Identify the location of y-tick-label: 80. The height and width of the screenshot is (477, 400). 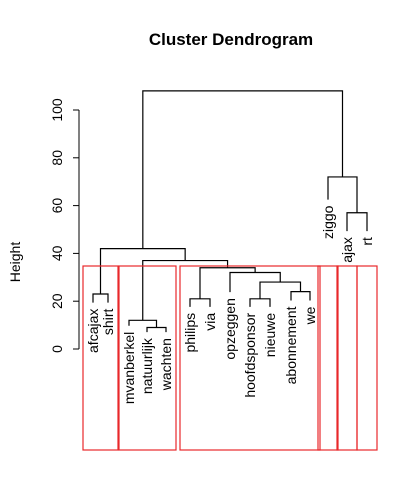
(57, 158).